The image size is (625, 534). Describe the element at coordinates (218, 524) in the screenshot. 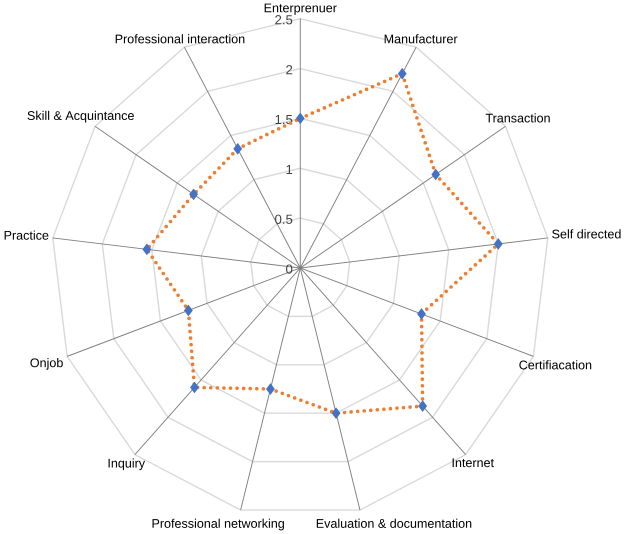

I see `spoke-label: Professional networking` at that location.